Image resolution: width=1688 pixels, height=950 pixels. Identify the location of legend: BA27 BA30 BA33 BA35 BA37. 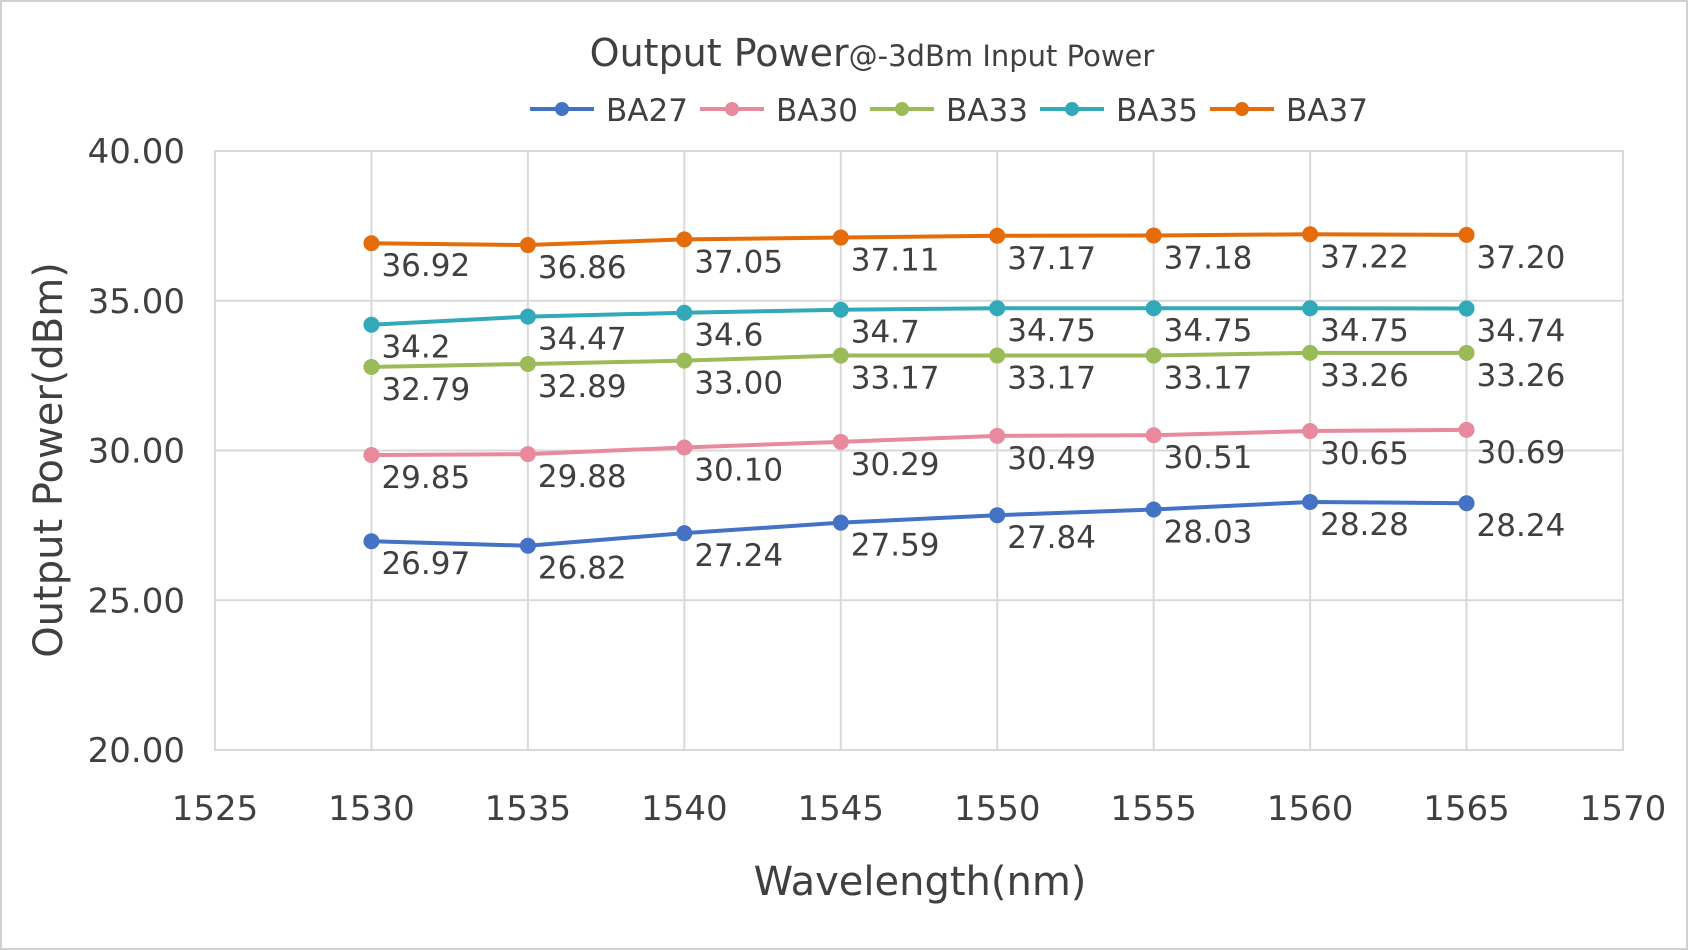
(949, 111).